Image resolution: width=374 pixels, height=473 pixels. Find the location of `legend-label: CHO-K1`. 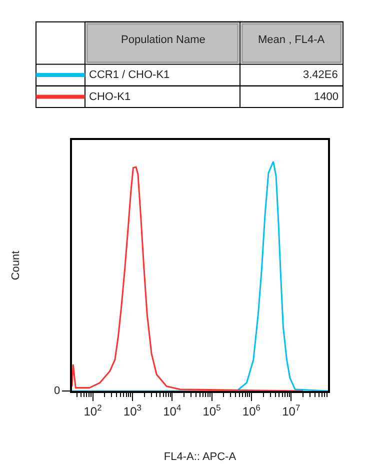

legend-label: CHO-K1 is located at coordinates (110, 97).